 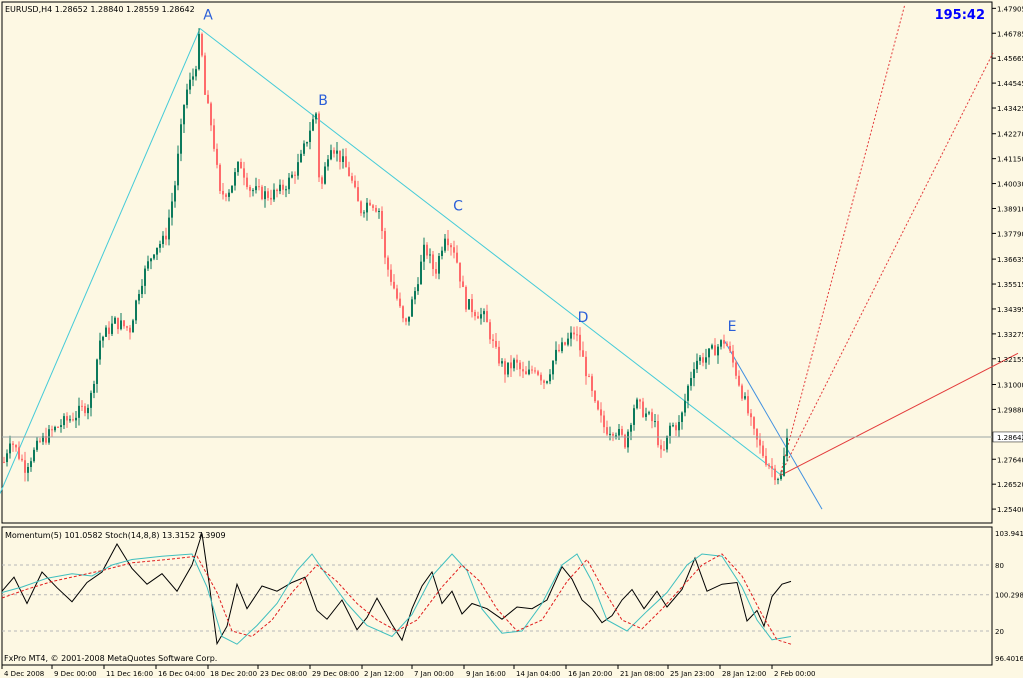 What do you see at coordinates (1010, 160) in the screenshot?
I see `price-tick-label: 1.41150` at bounding box center [1010, 160].